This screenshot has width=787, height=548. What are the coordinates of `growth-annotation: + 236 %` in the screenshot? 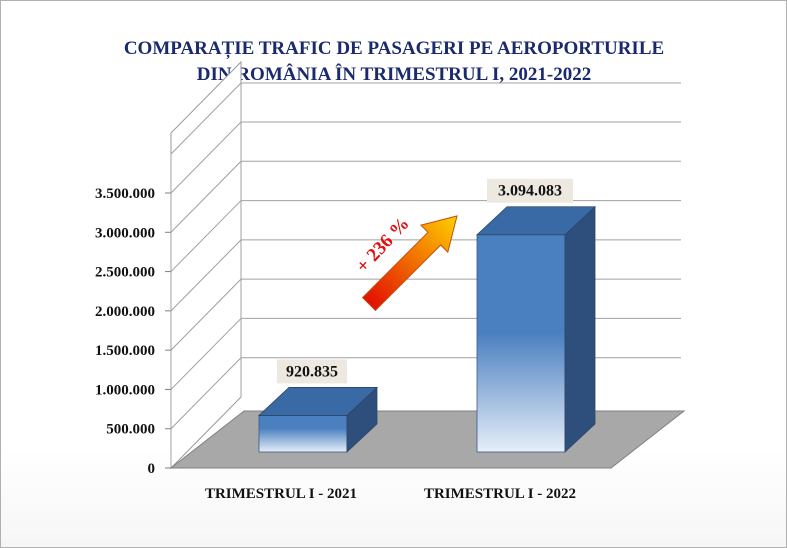 It's located at (405, 262).